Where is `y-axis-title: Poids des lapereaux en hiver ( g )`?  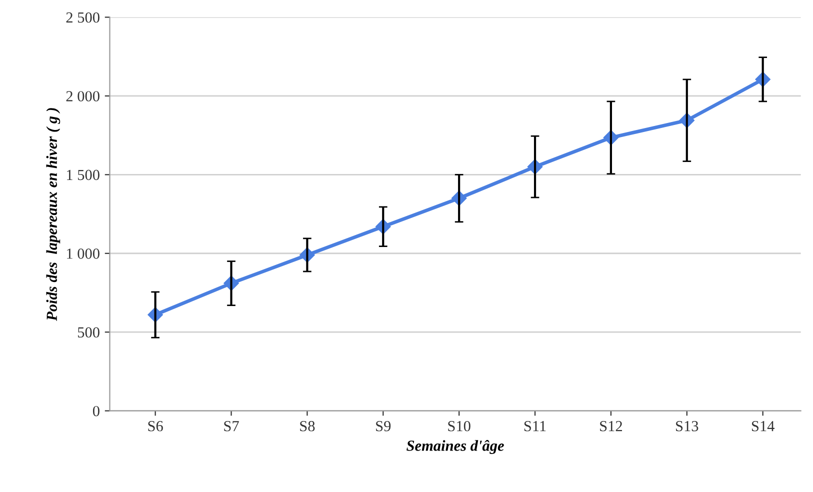
y-axis-title: Poids des lapereaux en hiver ( g ) is located at coordinates (53, 214).